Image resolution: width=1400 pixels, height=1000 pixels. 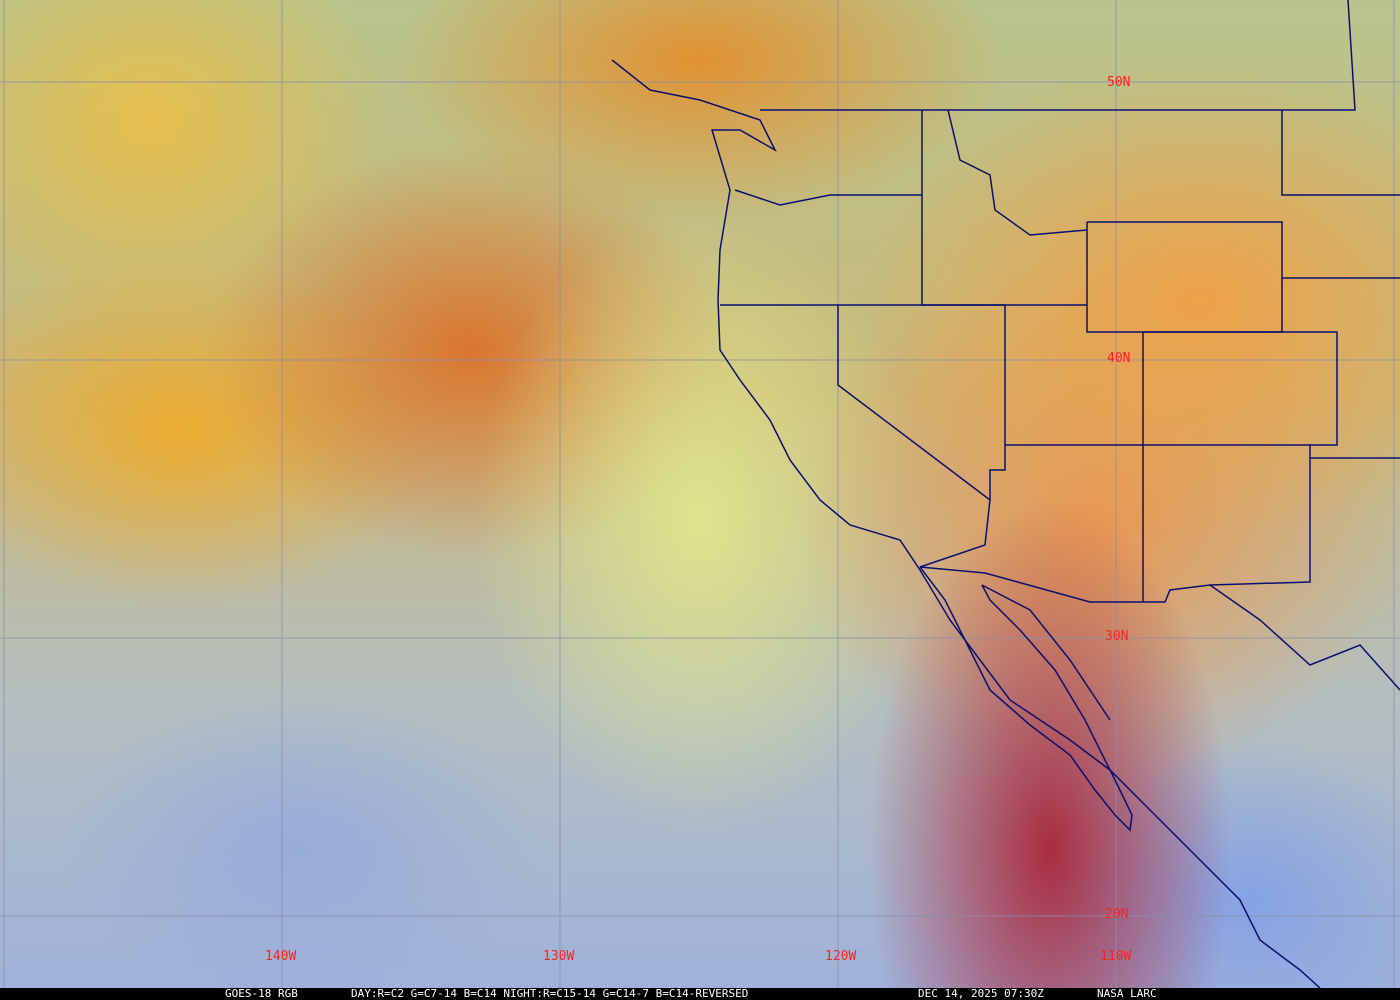 I want to click on montana-east-border, so click(x=1340, y=153).